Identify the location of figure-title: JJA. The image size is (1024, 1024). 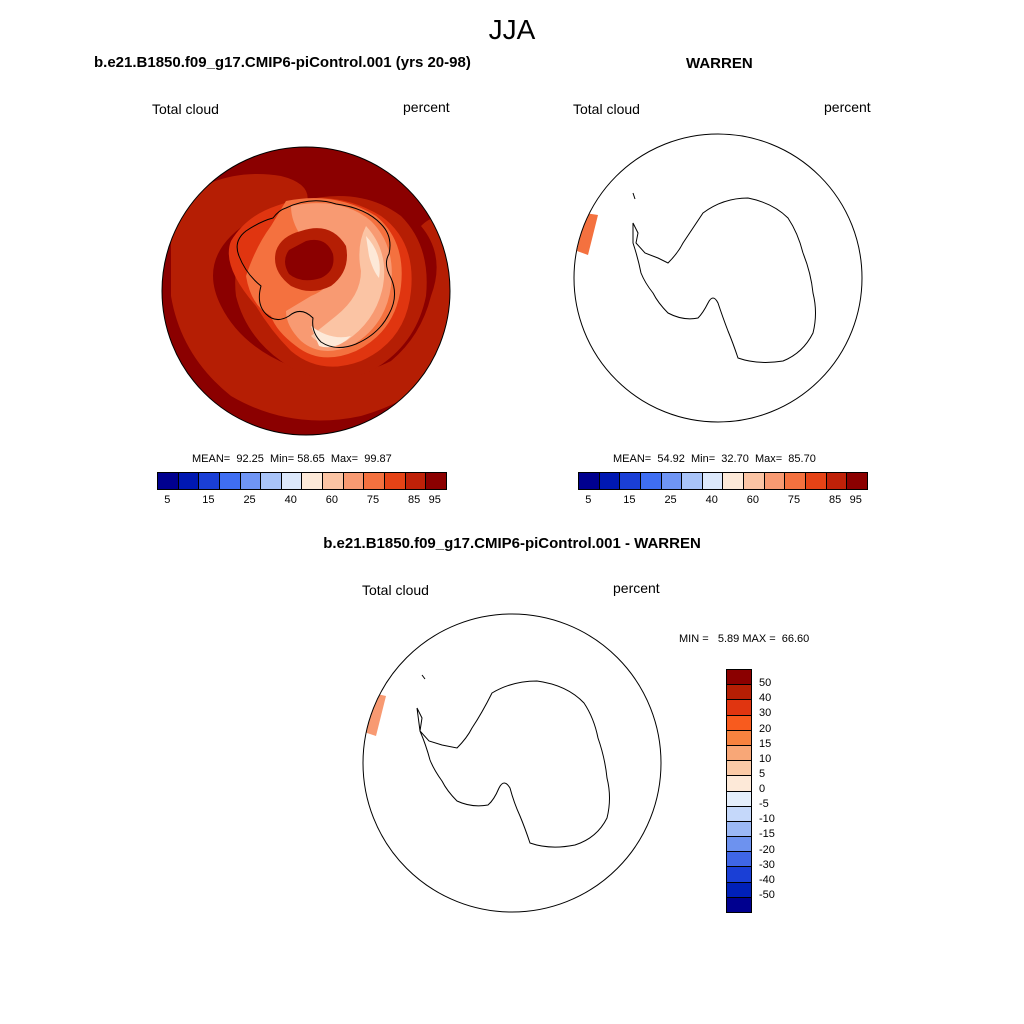
(512, 29).